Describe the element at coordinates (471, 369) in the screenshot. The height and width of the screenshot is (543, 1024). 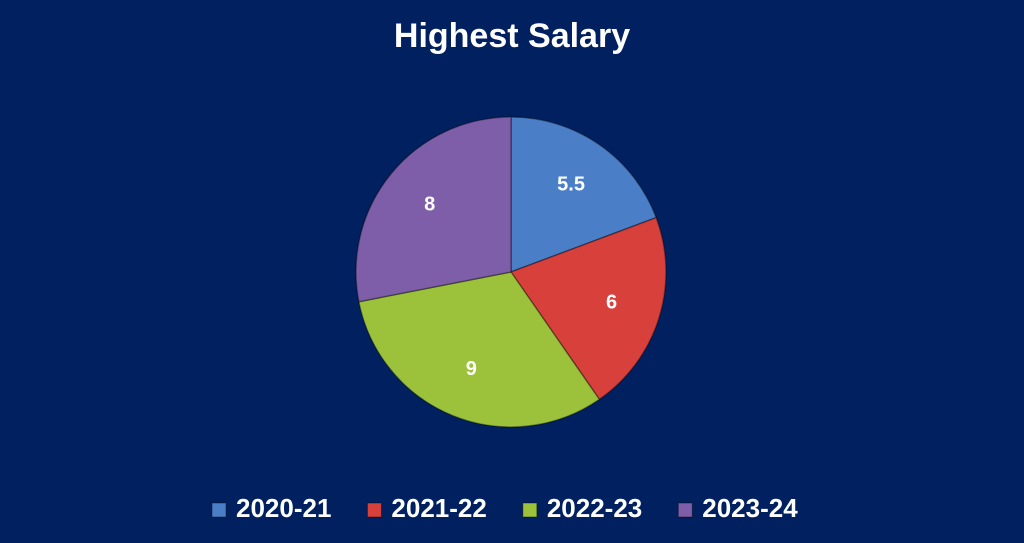
I see `data-label: 9` at that location.